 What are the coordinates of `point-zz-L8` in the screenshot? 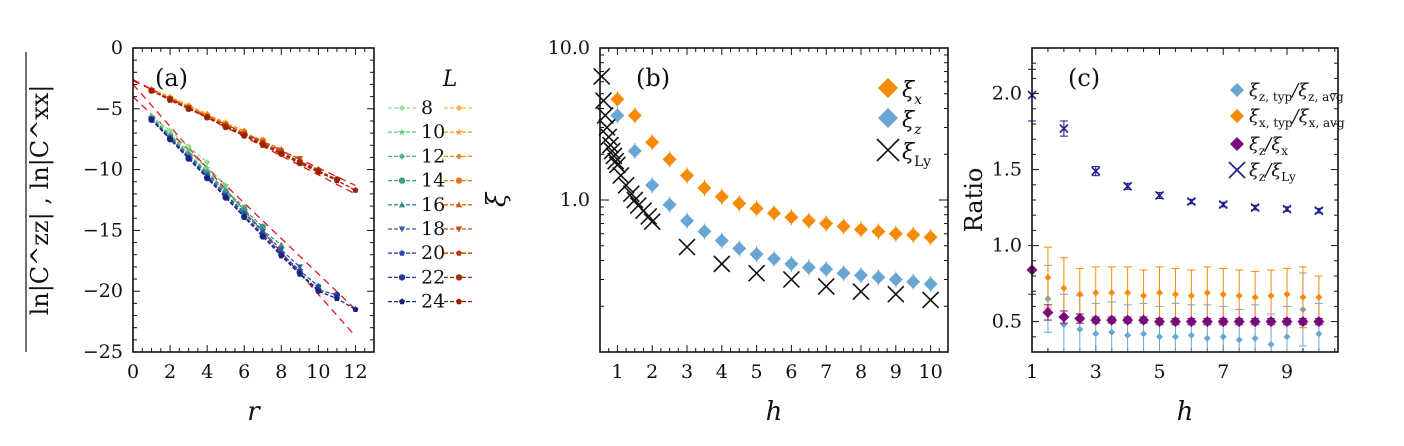 It's located at (207, 162).